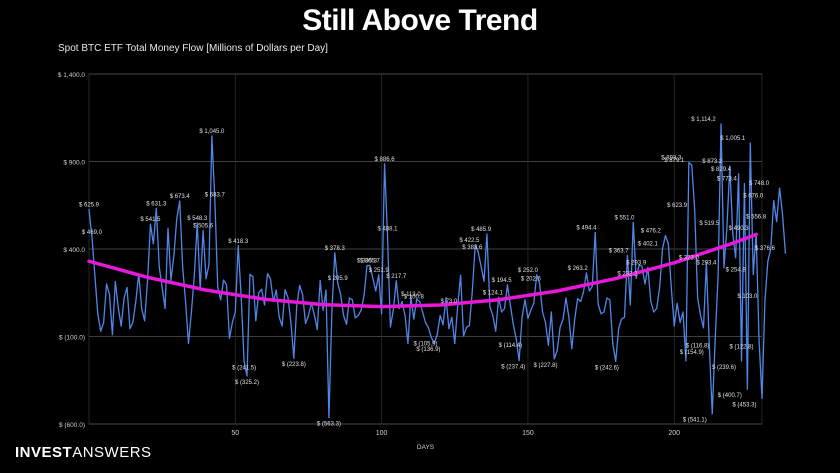 Image resolution: width=840 pixels, height=473 pixels. What do you see at coordinates (150, 220) in the screenshot?
I see `data-label: $ 541.5` at bounding box center [150, 220].